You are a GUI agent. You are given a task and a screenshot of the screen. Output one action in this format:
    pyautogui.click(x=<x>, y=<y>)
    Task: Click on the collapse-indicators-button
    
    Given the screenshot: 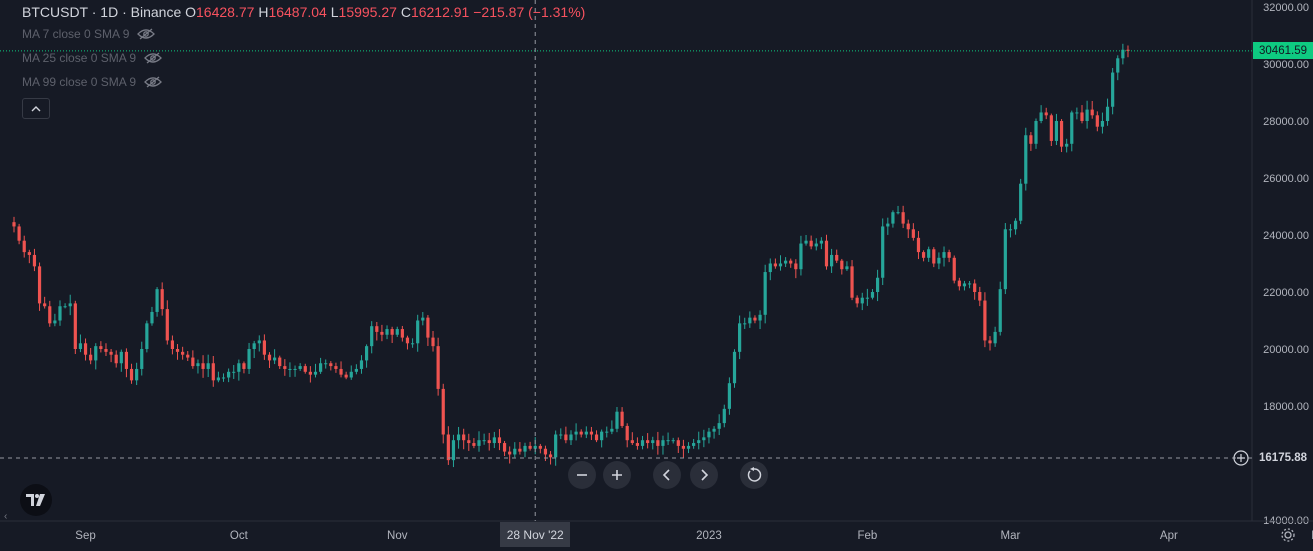 What is the action you would take?
    pyautogui.click(x=36, y=108)
    